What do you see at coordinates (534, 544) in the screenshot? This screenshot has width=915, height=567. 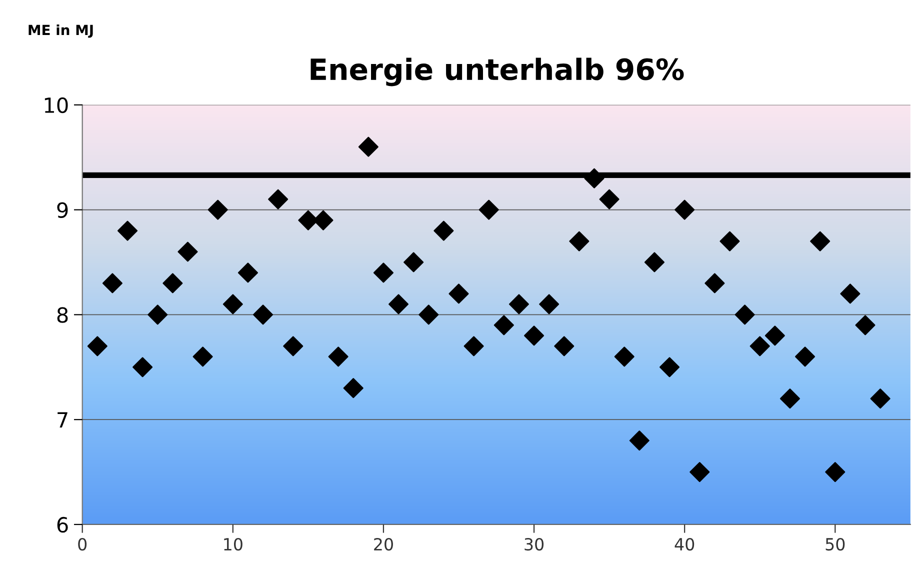 I see `x-tick-label: 30` at bounding box center [534, 544].